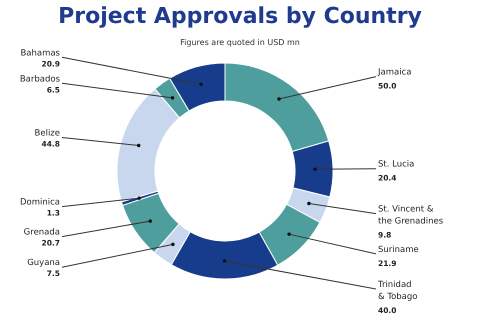 This screenshot has height=320, width=480. What do you see at coordinates (240, 16) in the screenshot?
I see `chart-title: Project Approvals by Country` at bounding box center [240, 16].